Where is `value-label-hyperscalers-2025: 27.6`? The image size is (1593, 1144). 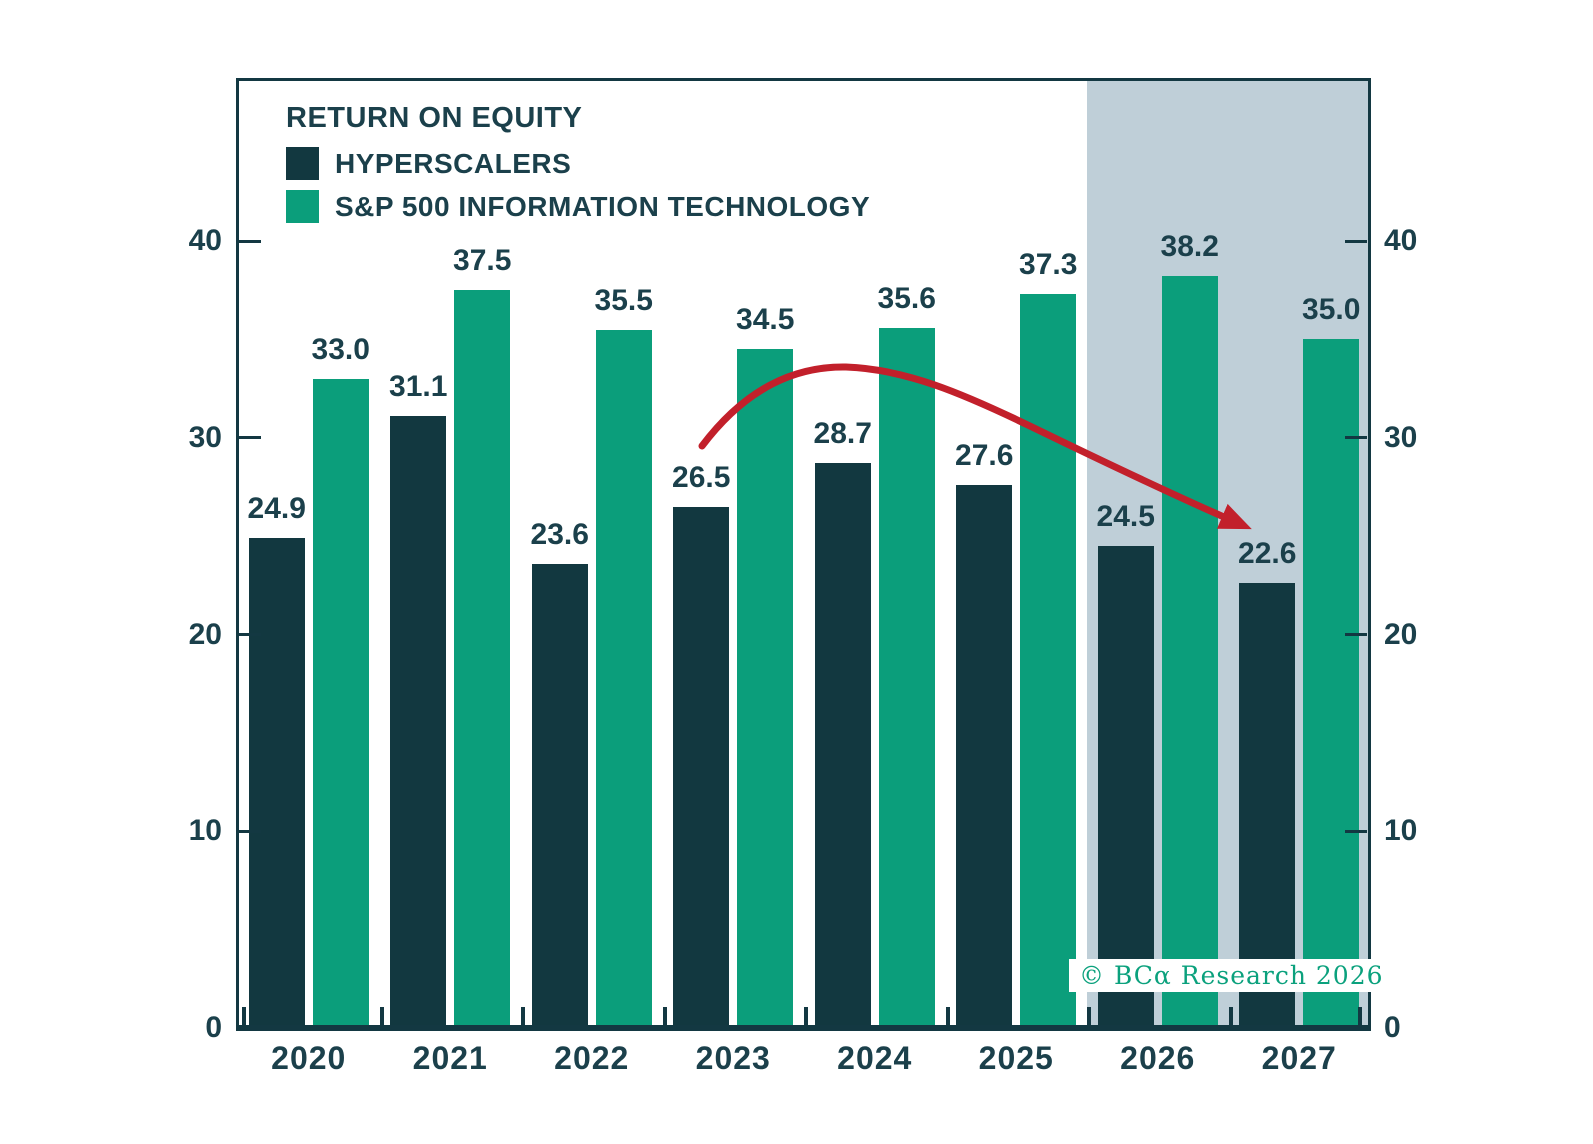 value-label-hyperscalers-2025: 27.6 is located at coordinates (984, 455).